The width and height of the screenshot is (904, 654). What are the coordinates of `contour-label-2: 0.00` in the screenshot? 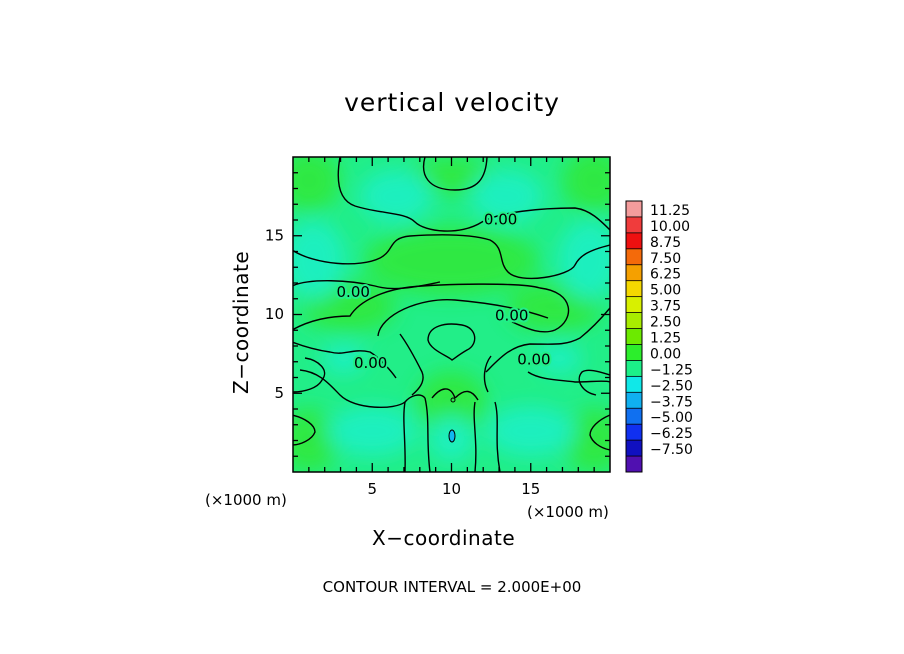 It's located at (511, 316).